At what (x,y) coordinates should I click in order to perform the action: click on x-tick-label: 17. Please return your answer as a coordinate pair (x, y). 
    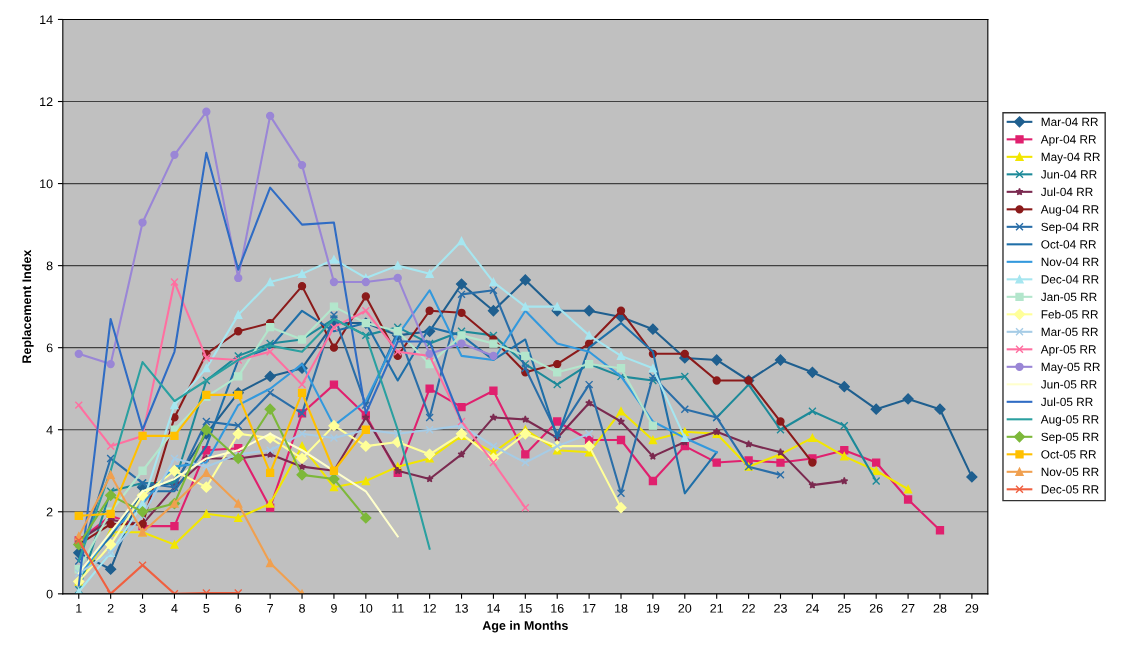
    Looking at the image, I should click on (589, 608).